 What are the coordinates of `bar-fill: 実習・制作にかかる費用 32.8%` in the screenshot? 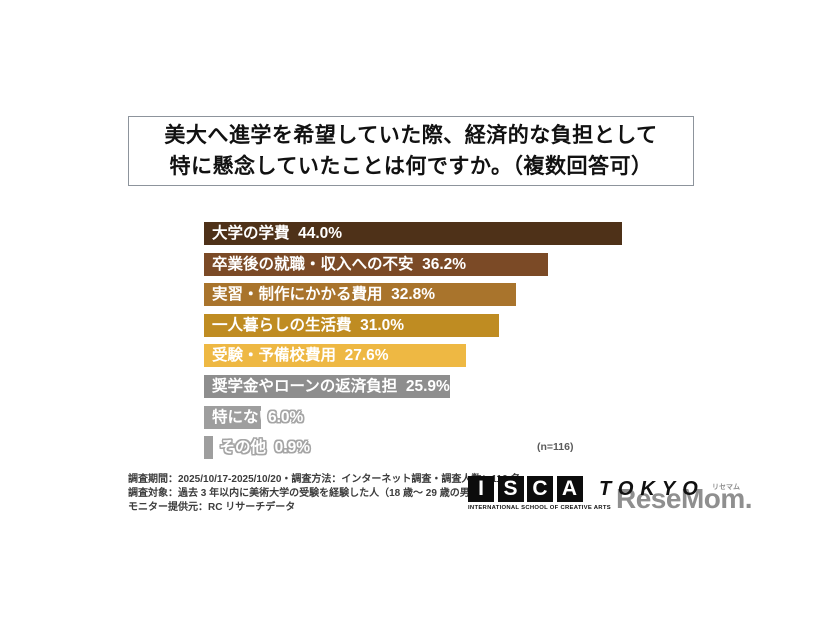 It's located at (360, 295).